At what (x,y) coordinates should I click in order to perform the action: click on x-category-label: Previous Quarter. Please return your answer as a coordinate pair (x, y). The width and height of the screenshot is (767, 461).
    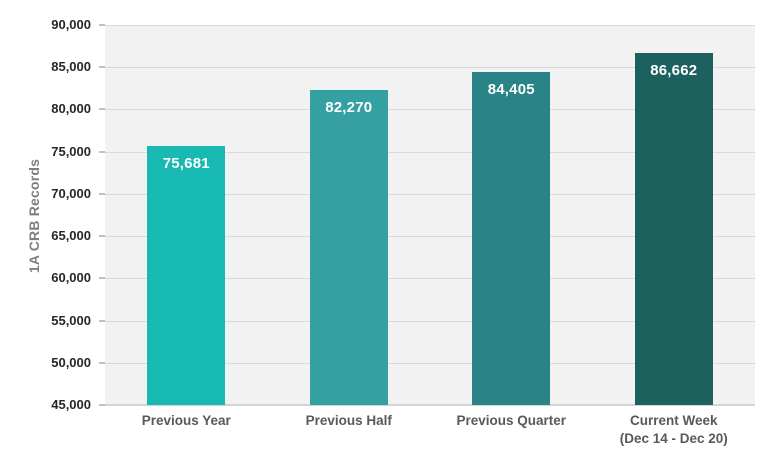
    Looking at the image, I should click on (511, 420).